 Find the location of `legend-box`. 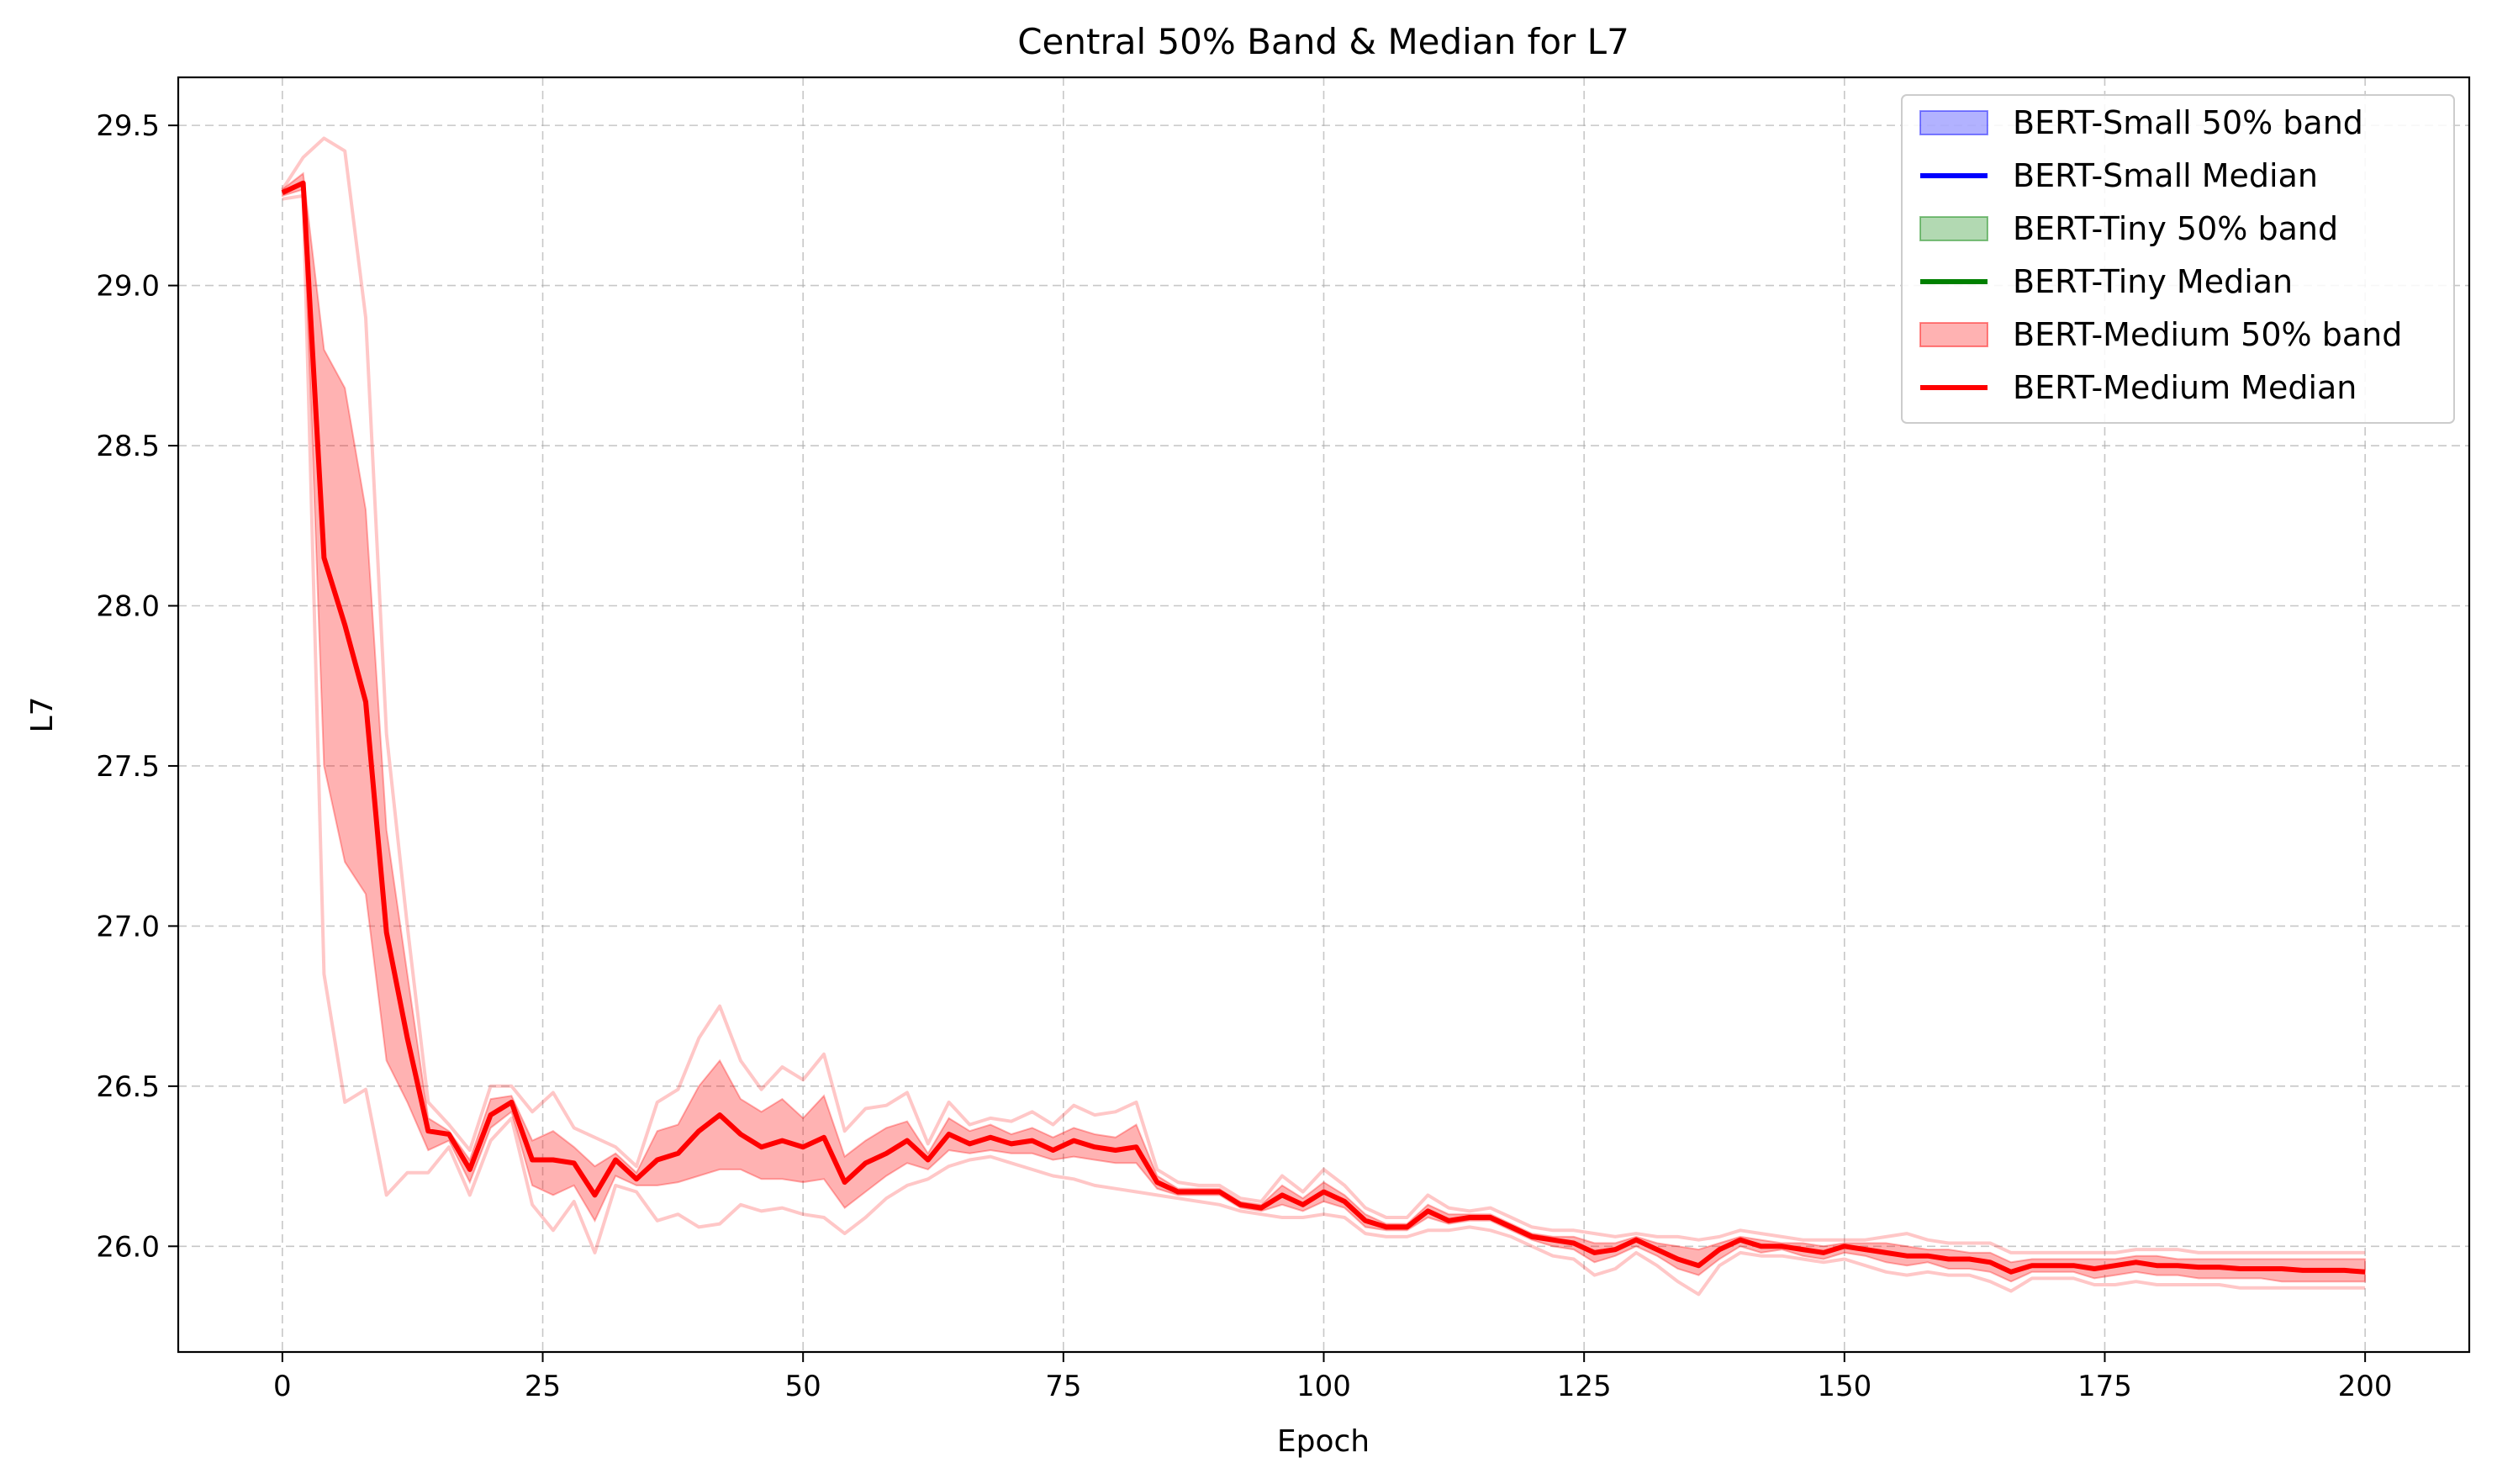

legend-box is located at coordinates (2178, 259).